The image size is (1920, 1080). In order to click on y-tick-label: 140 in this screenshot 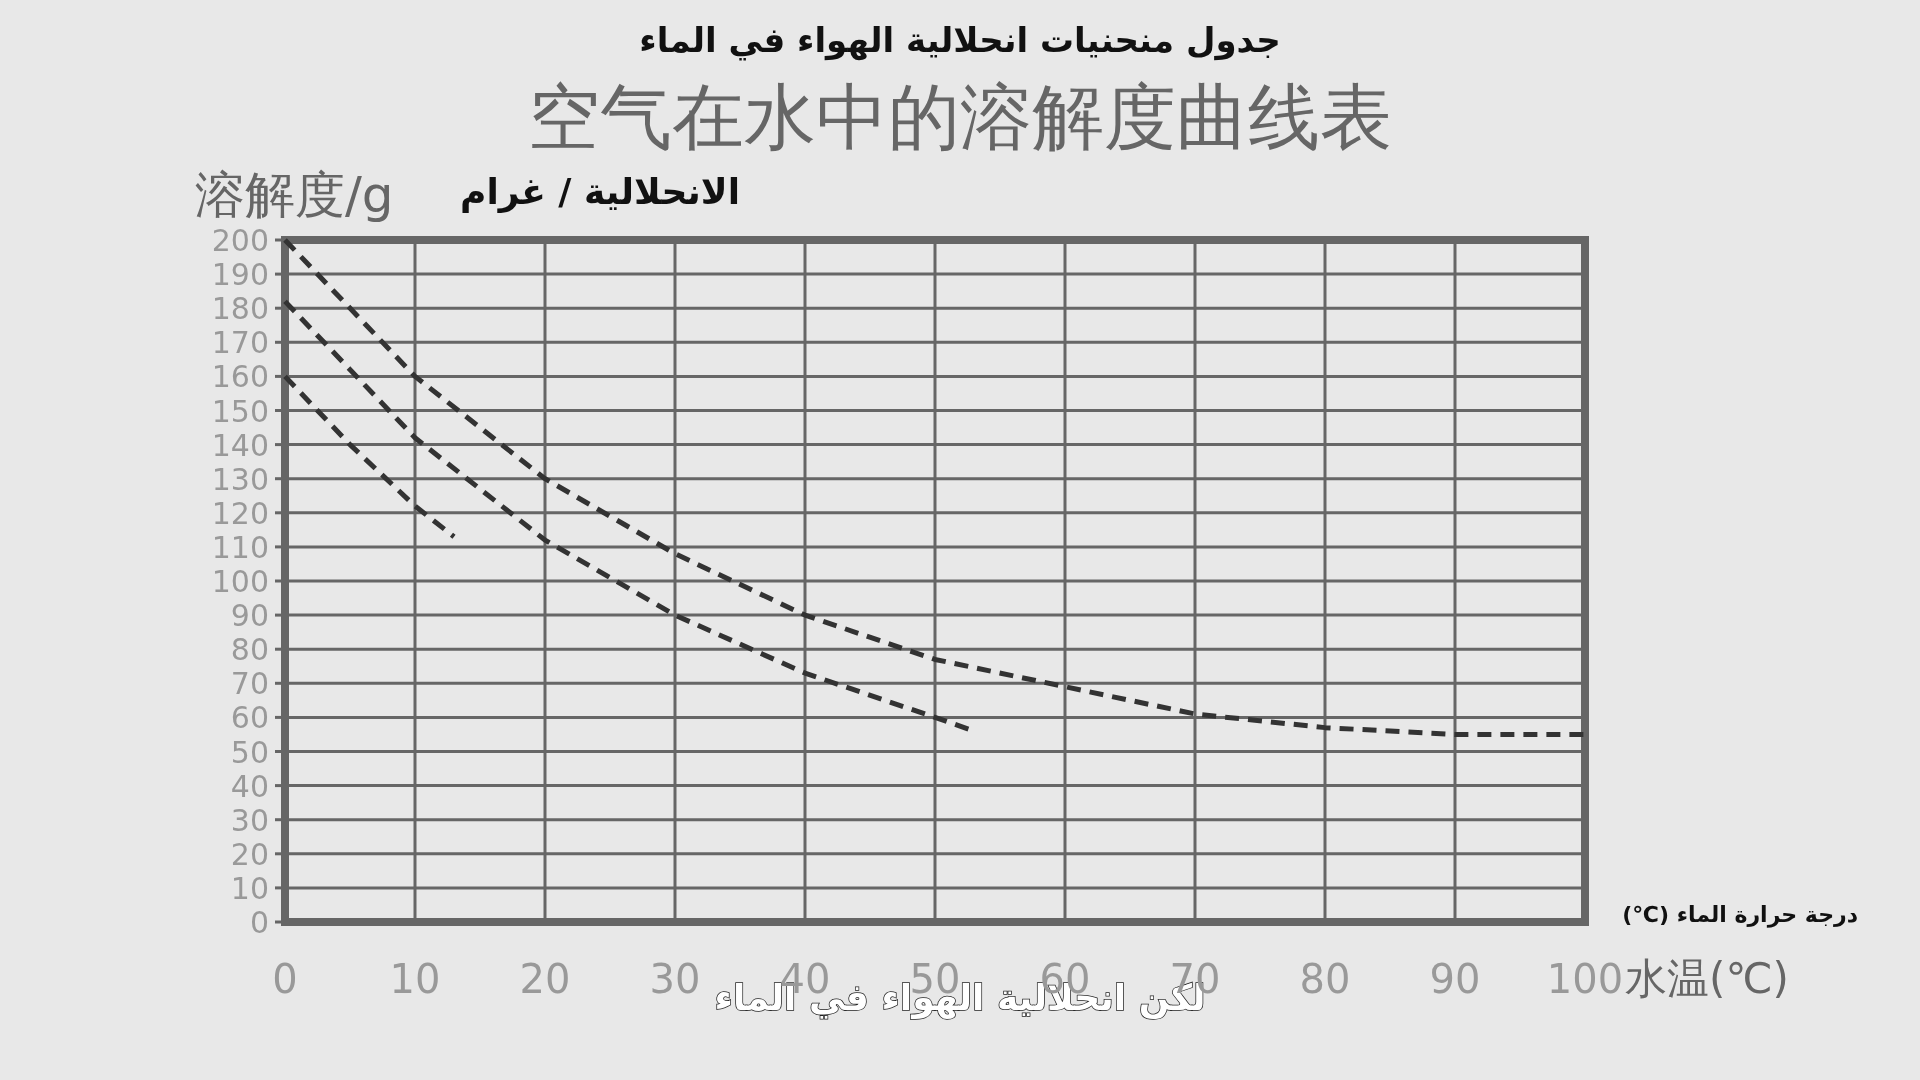, I will do `click(240, 445)`.